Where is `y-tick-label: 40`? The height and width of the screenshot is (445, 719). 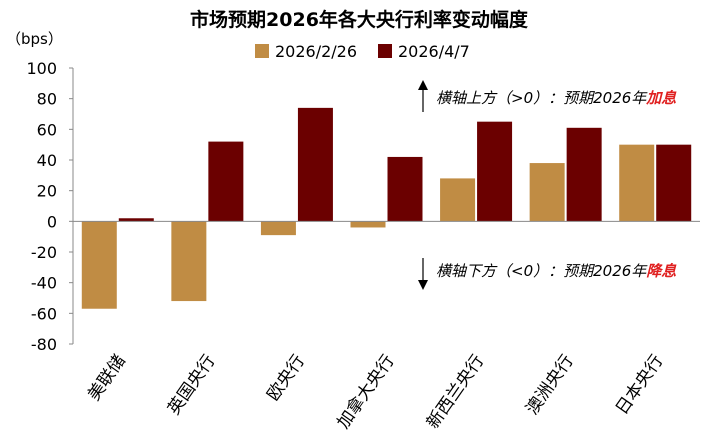 y-tick-label: 40 is located at coordinates (47, 160).